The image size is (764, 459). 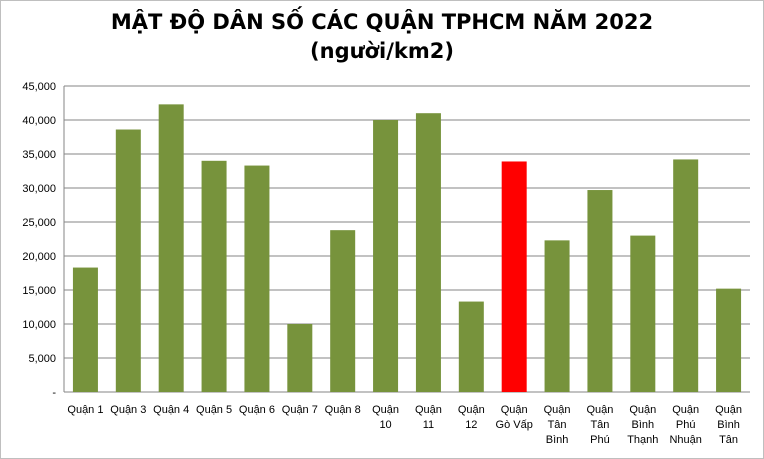 What do you see at coordinates (642, 440) in the screenshot?
I see `x-tick-label-line: Thạnh` at bounding box center [642, 440].